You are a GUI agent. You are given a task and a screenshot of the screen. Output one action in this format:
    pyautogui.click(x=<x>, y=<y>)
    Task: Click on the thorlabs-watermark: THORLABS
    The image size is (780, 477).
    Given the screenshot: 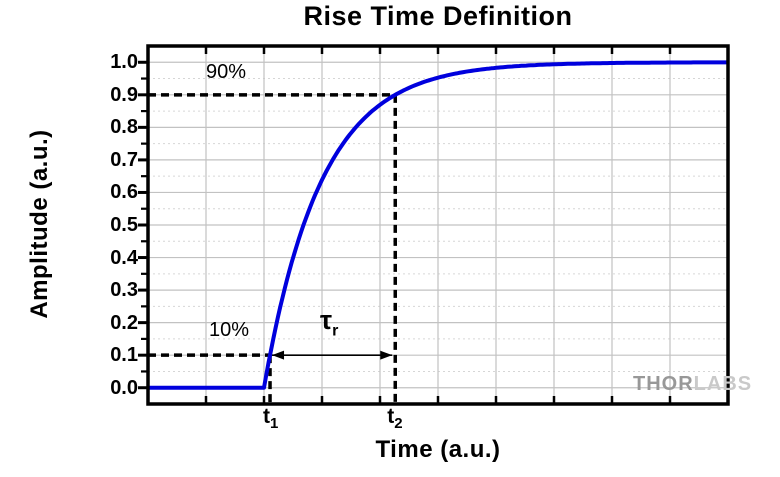 What is the action you would take?
    pyautogui.click(x=692, y=384)
    